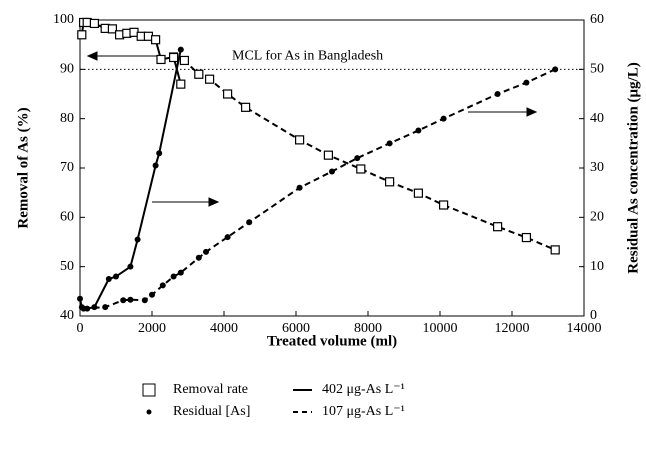 Image resolution: width=646 pixels, height=461 pixels. Describe the element at coordinates (152, 328) in the screenshot. I see `x-tick-label: 2000` at that location.